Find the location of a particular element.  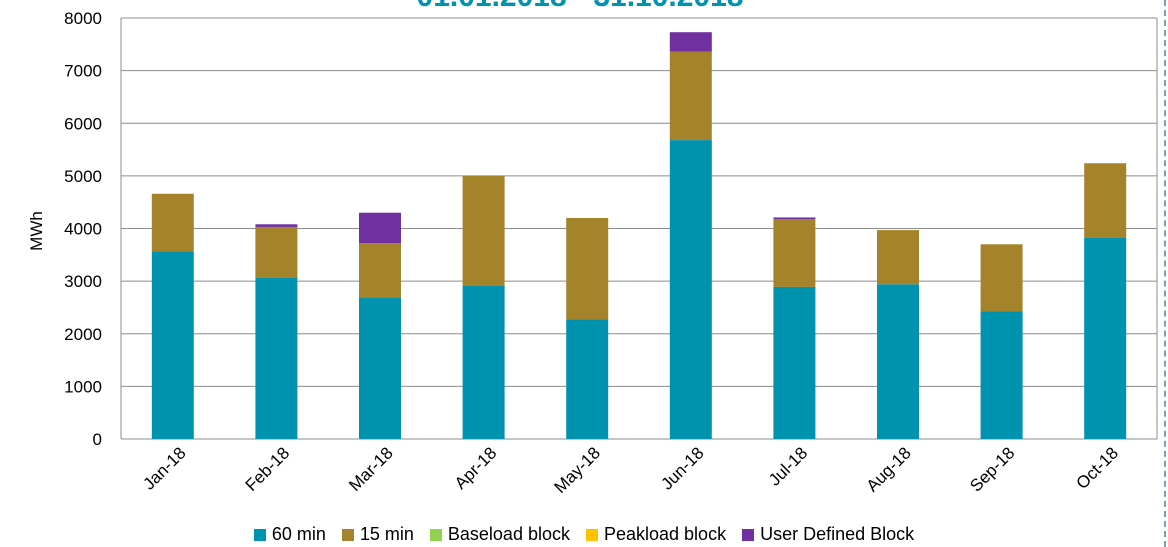

x-tick-label: Feb-18 is located at coordinates (268, 469).